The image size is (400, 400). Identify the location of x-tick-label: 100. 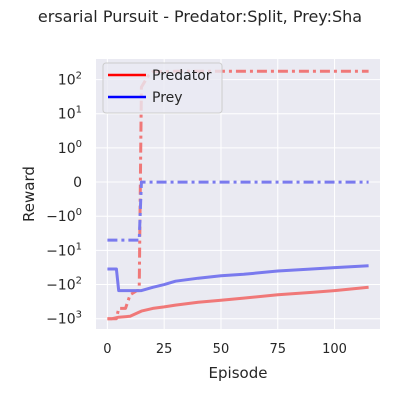
(334, 349).